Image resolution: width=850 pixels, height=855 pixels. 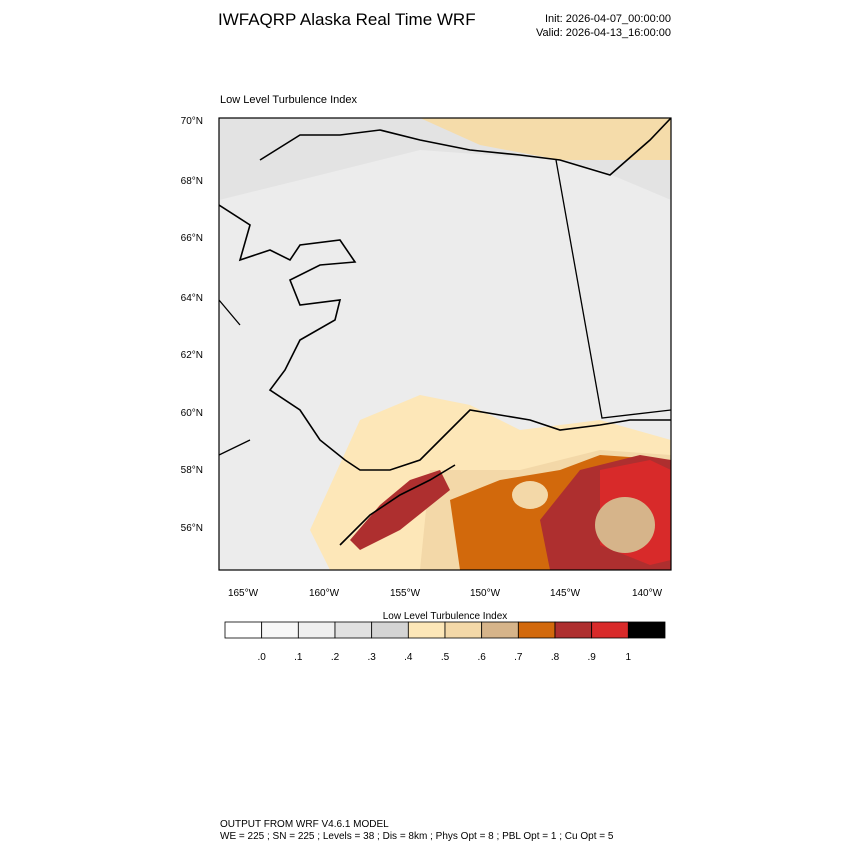 What do you see at coordinates (192, 413) in the screenshot?
I see `lat-label: 60°N` at bounding box center [192, 413].